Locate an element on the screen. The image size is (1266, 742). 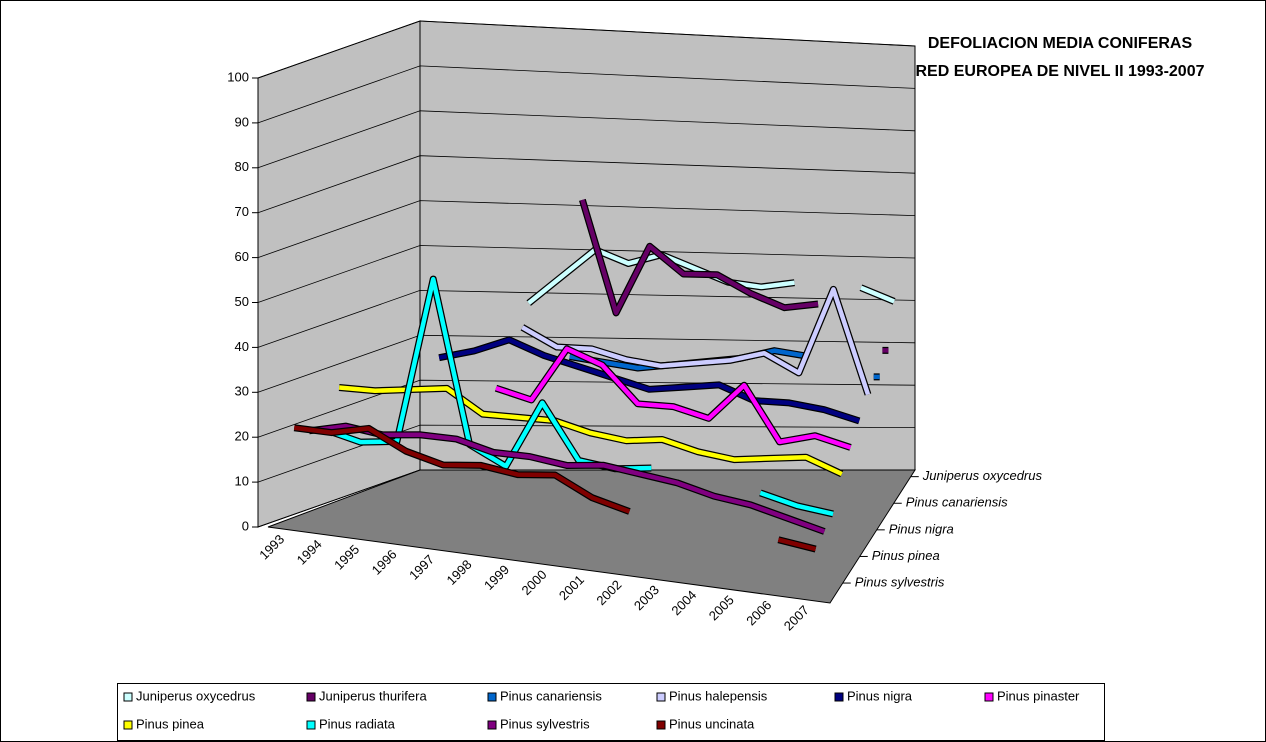
z-tick-label: Juniperus oxycedrus is located at coordinates (982, 475).